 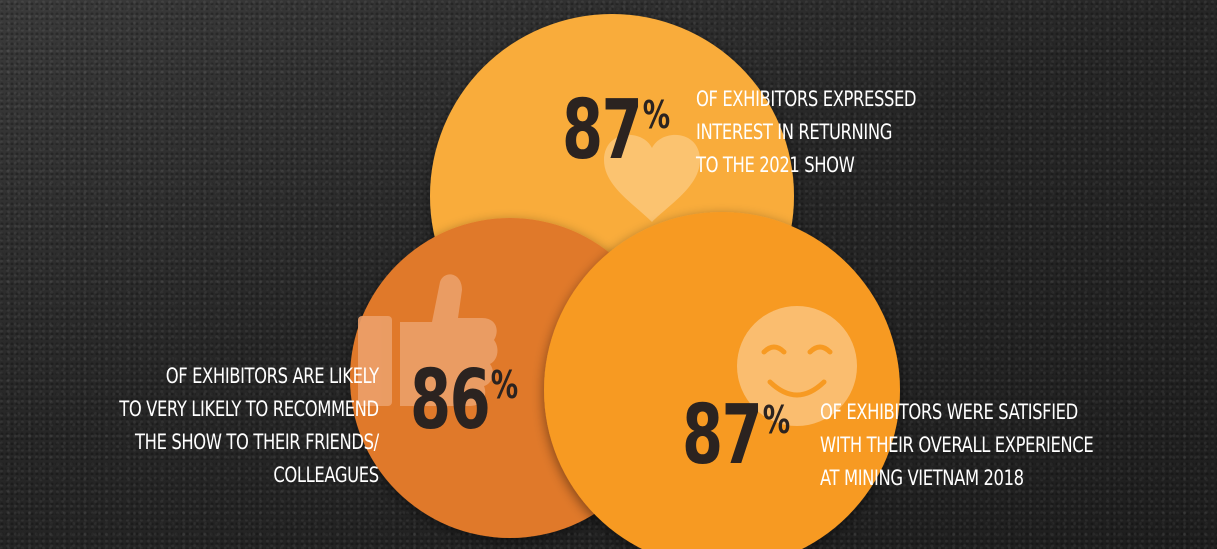 I want to click on recommend-line-4: COLLEAGUES, so click(x=326, y=475).